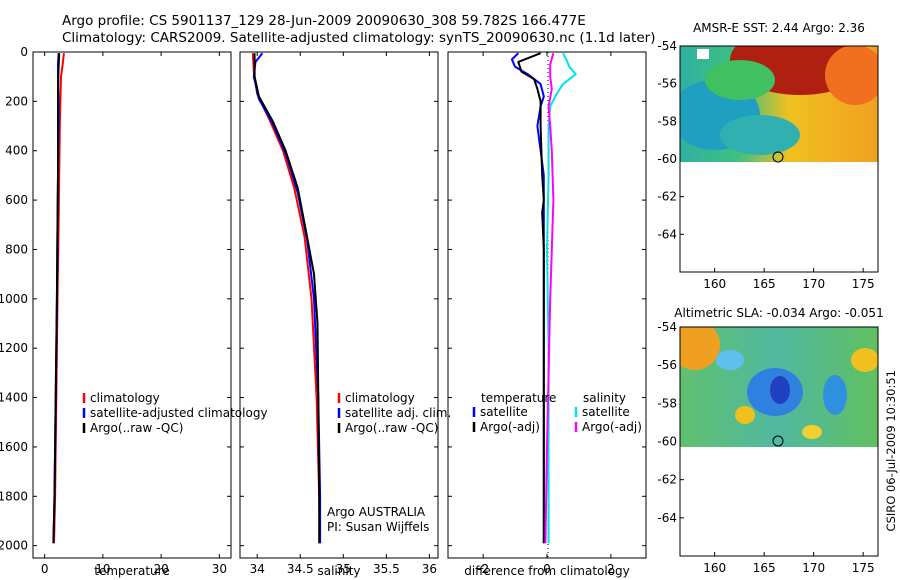 This screenshot has height=580, width=900. Describe the element at coordinates (760, 135) in the screenshot. I see `sst-cold-south` at that location.